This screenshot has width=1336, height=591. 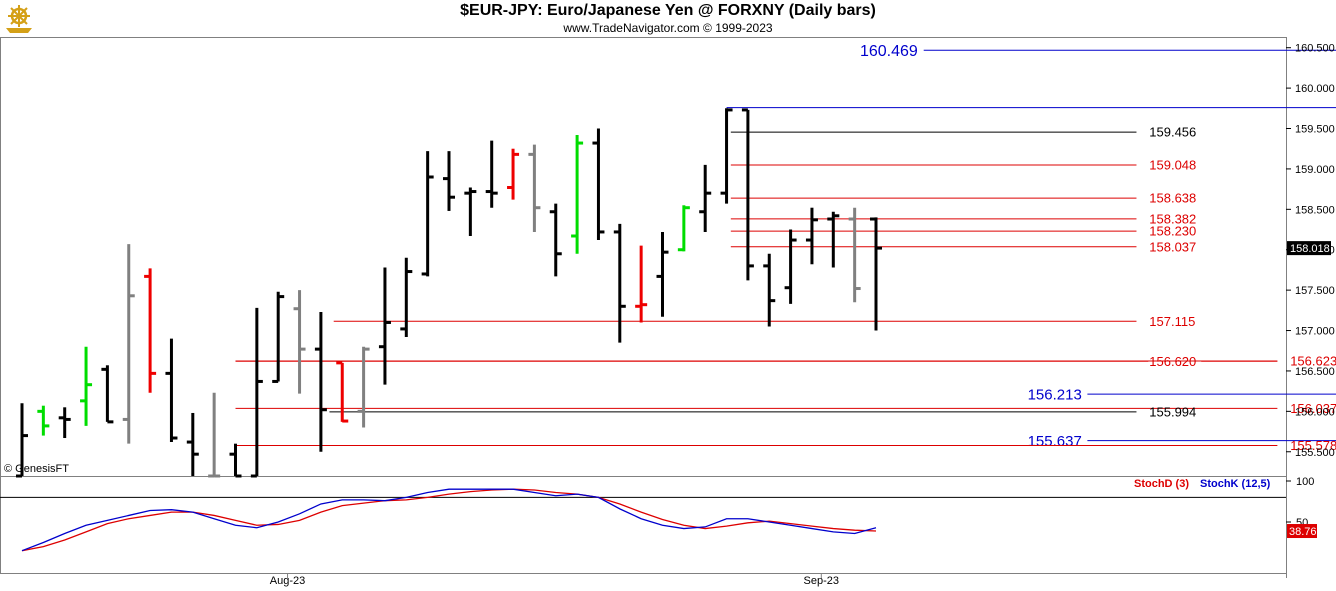 What do you see at coordinates (1161, 484) in the screenshot?
I see `stoch-legend-entry: StochD (3)` at bounding box center [1161, 484].